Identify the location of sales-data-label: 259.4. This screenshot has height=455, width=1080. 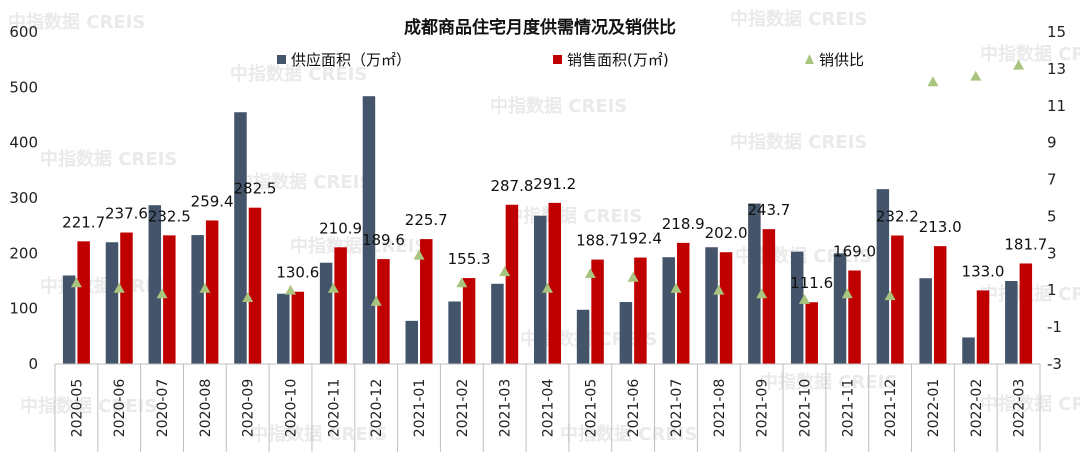
(212, 201).